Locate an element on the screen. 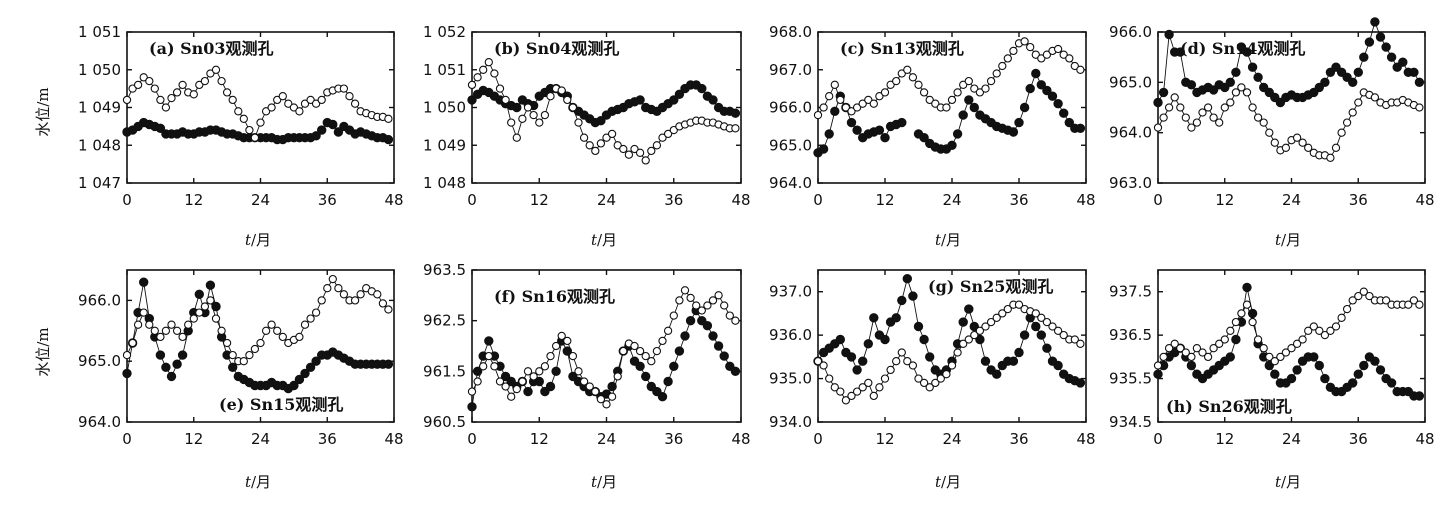 The width and height of the screenshot is (1453, 506). x-tick-label-h-0: 0 is located at coordinates (1158, 439).